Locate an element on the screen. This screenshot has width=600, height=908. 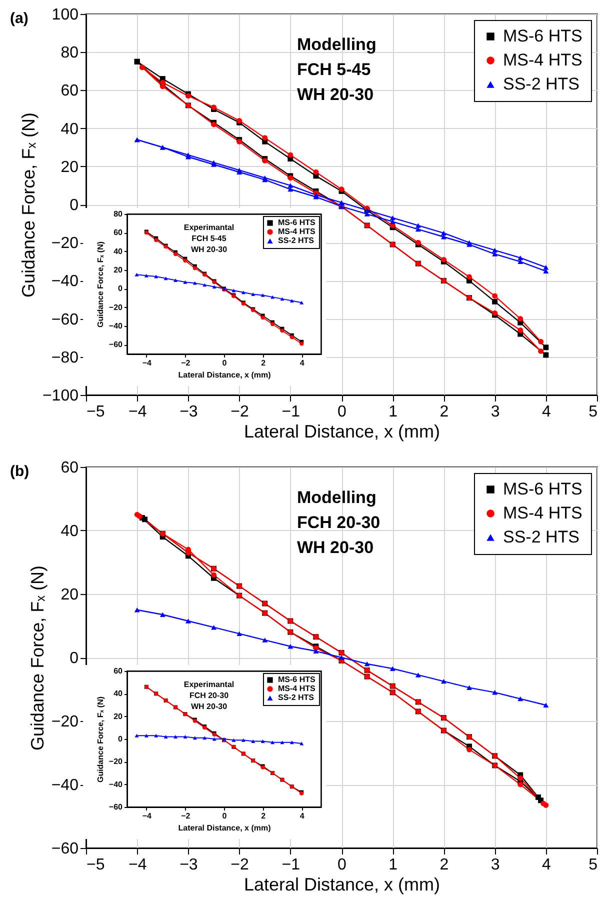
chart-title: (a) is located at coordinates (19, 18).